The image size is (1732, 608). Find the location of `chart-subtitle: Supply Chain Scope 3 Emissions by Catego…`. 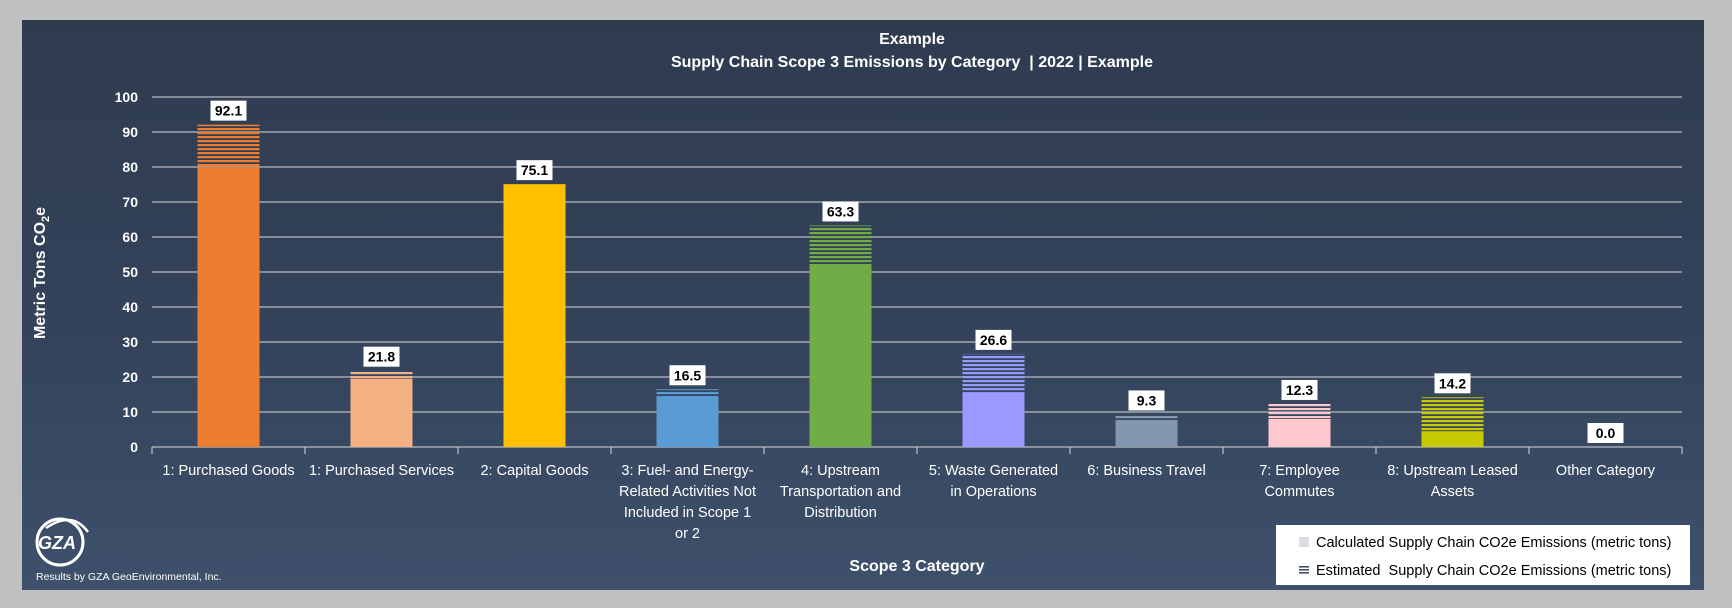

chart-subtitle: Supply Chain Scope 3 Emissions by Catego… is located at coordinates (912, 62).